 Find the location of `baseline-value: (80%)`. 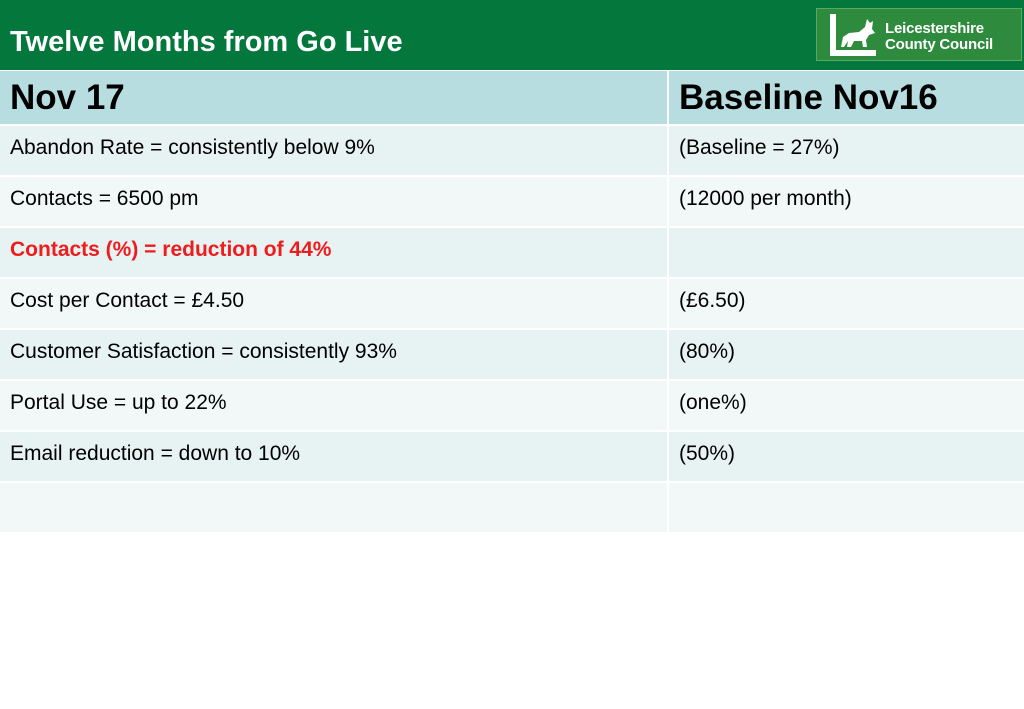

baseline-value: (80%) is located at coordinates (845, 355).